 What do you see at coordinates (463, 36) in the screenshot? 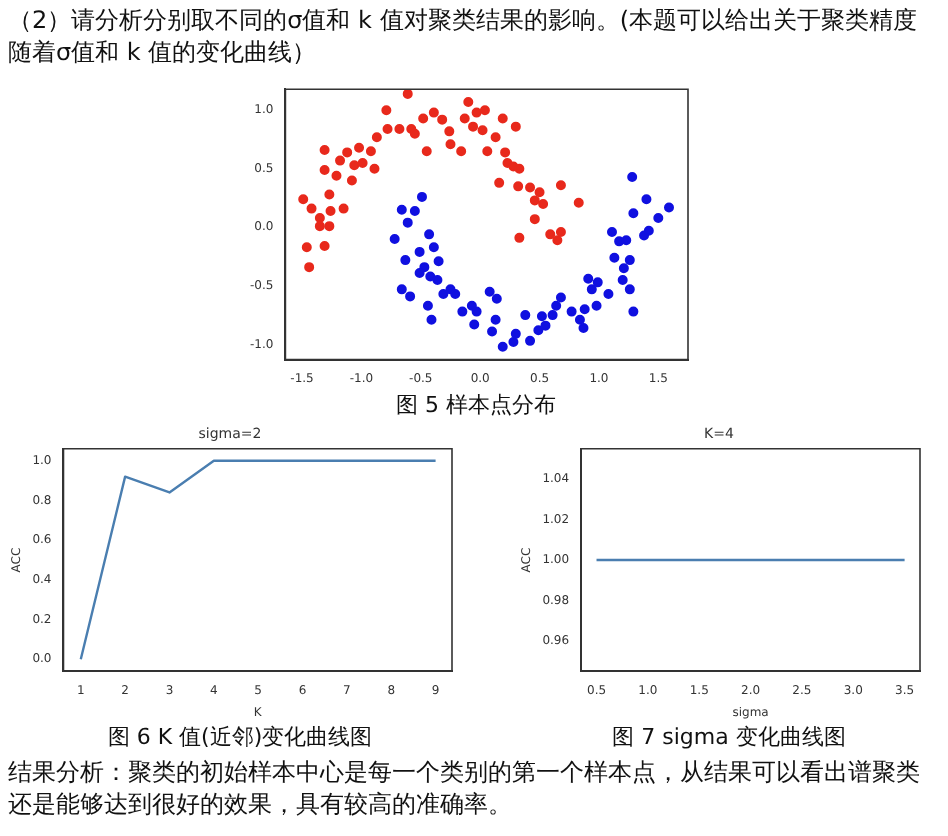
I see `text: （2）请分析分别取不同的σ值和 k 值对聚类结果的影响。(本题可以给出关于聚类精度随着σ值和 k 值的变化曲线）` at bounding box center [463, 36].